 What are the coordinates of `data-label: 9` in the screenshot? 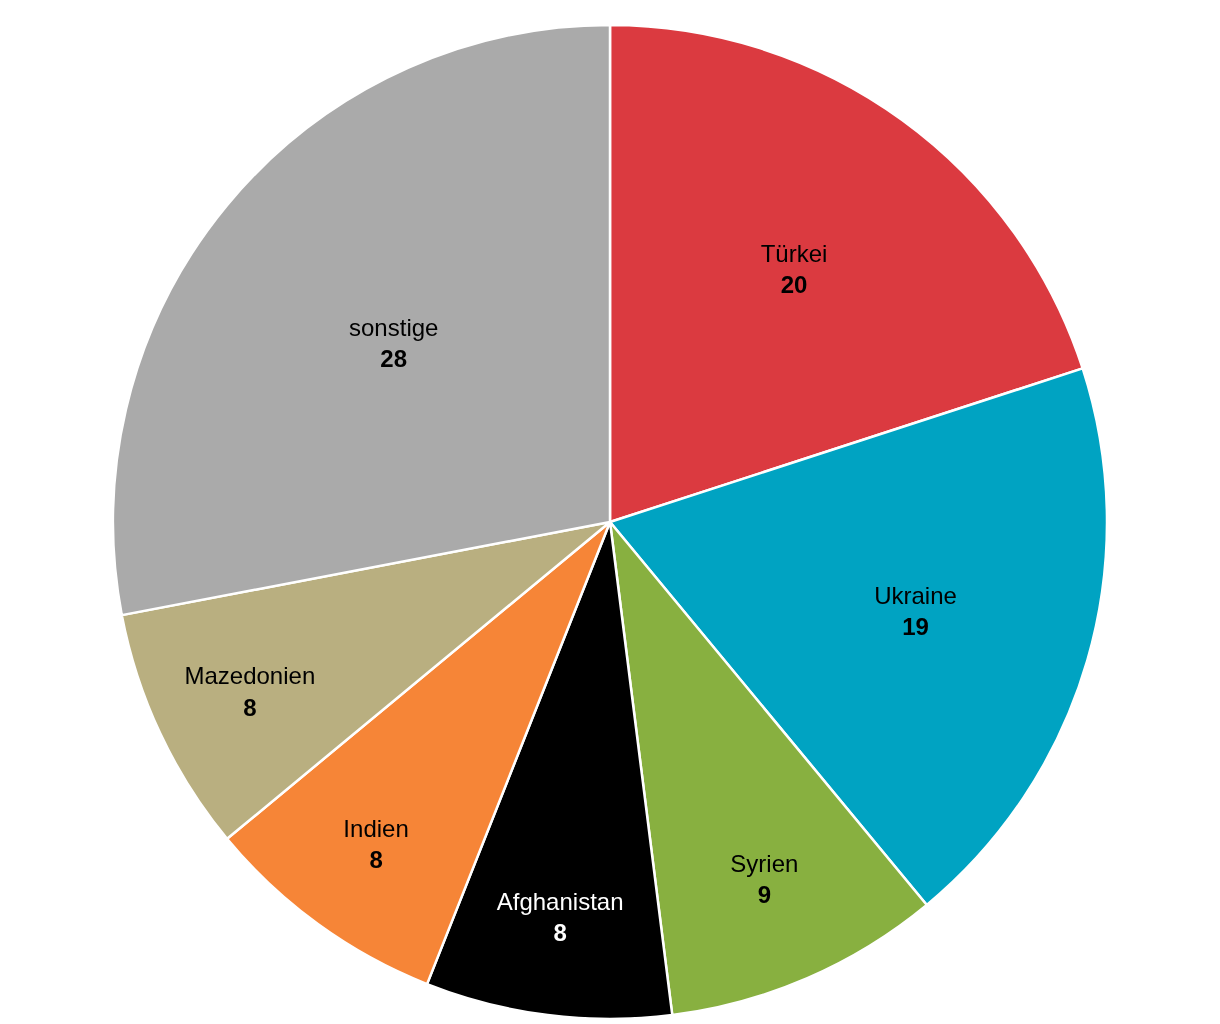 It's located at (764, 894).